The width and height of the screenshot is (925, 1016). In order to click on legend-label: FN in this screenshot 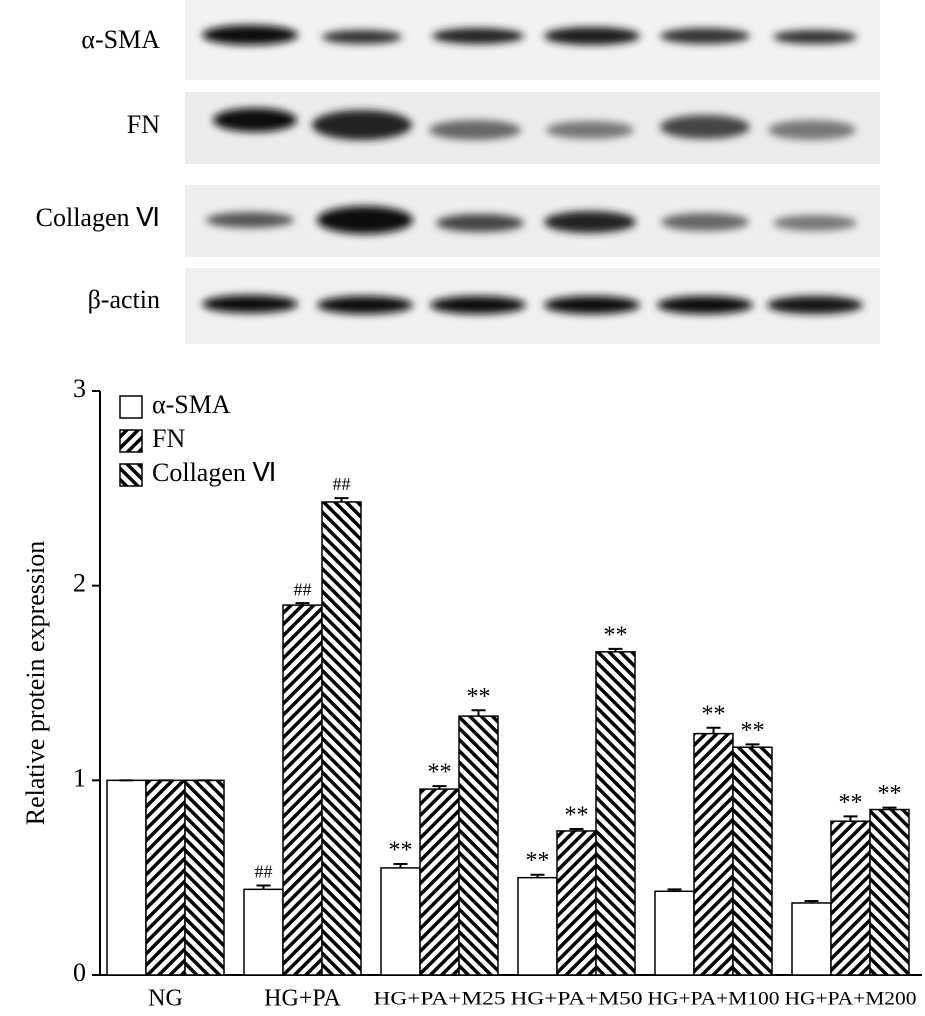, I will do `click(168, 438)`.